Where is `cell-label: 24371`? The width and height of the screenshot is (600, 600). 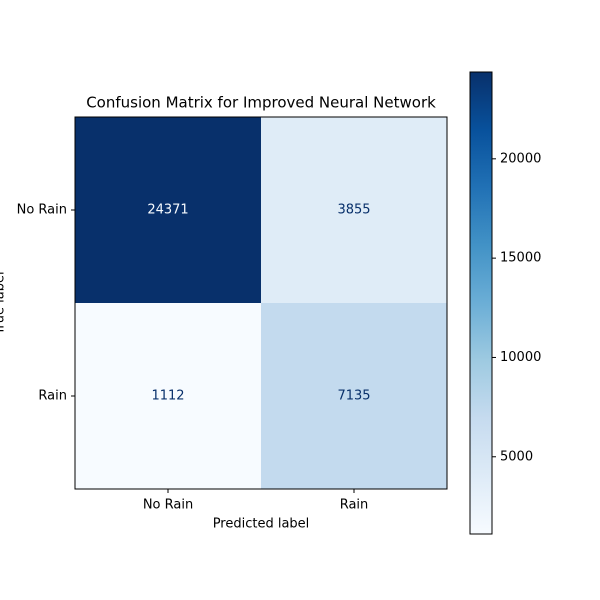 cell-label: 24371 is located at coordinates (167, 210).